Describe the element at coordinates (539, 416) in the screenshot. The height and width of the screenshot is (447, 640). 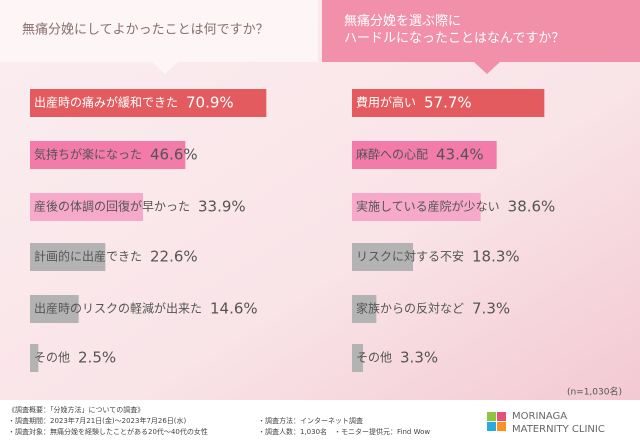
I see `logo-text: MORINAGA` at that location.